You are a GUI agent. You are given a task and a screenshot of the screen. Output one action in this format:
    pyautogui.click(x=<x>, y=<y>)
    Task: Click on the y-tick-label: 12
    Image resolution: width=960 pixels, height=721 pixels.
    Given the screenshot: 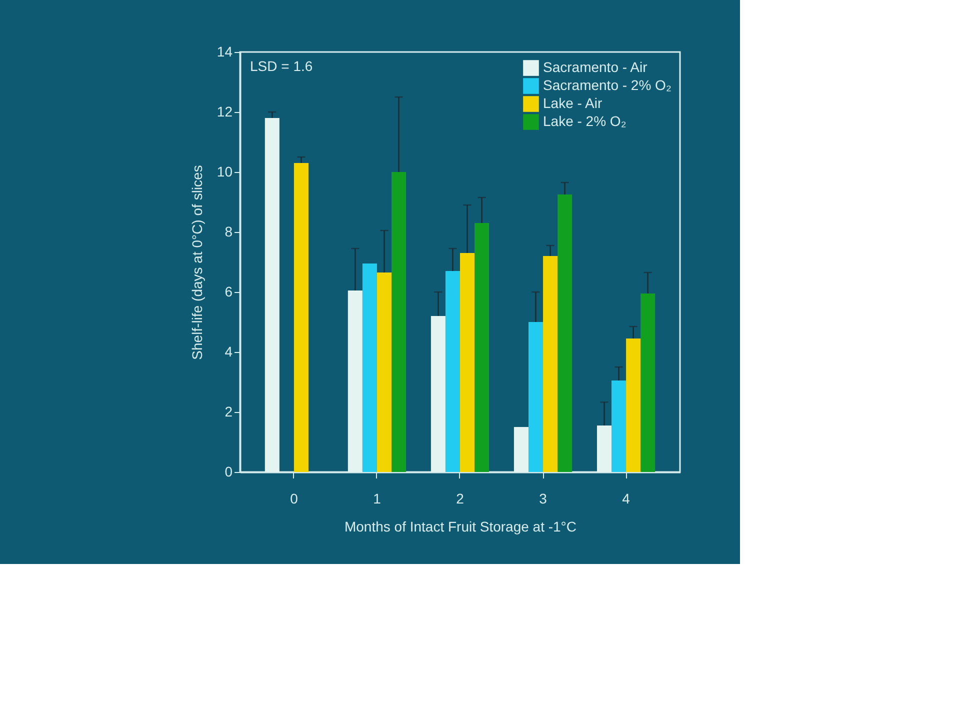 What is the action you would take?
    pyautogui.click(x=224, y=112)
    